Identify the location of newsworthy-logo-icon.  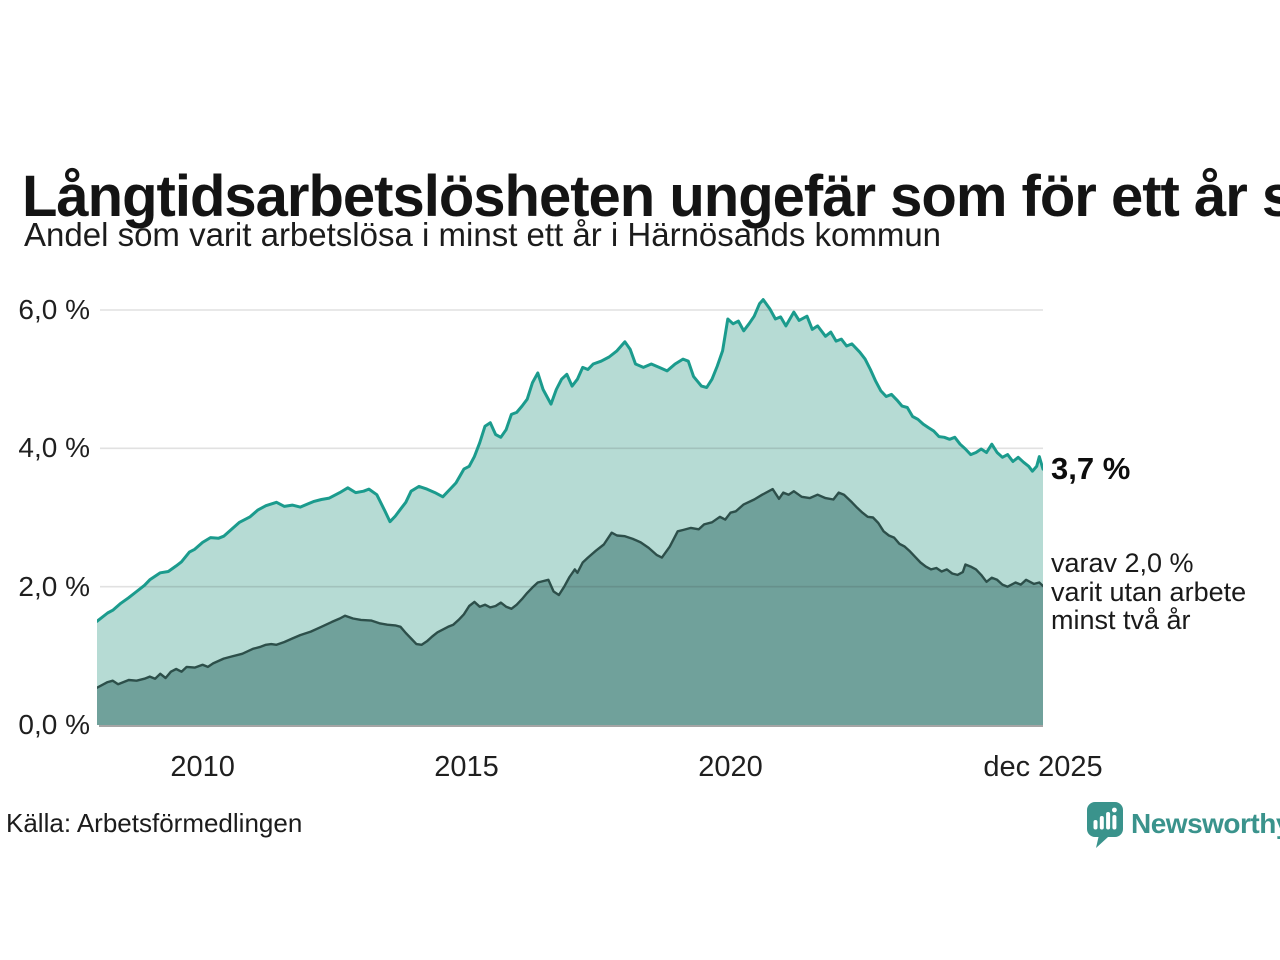
(1105, 825).